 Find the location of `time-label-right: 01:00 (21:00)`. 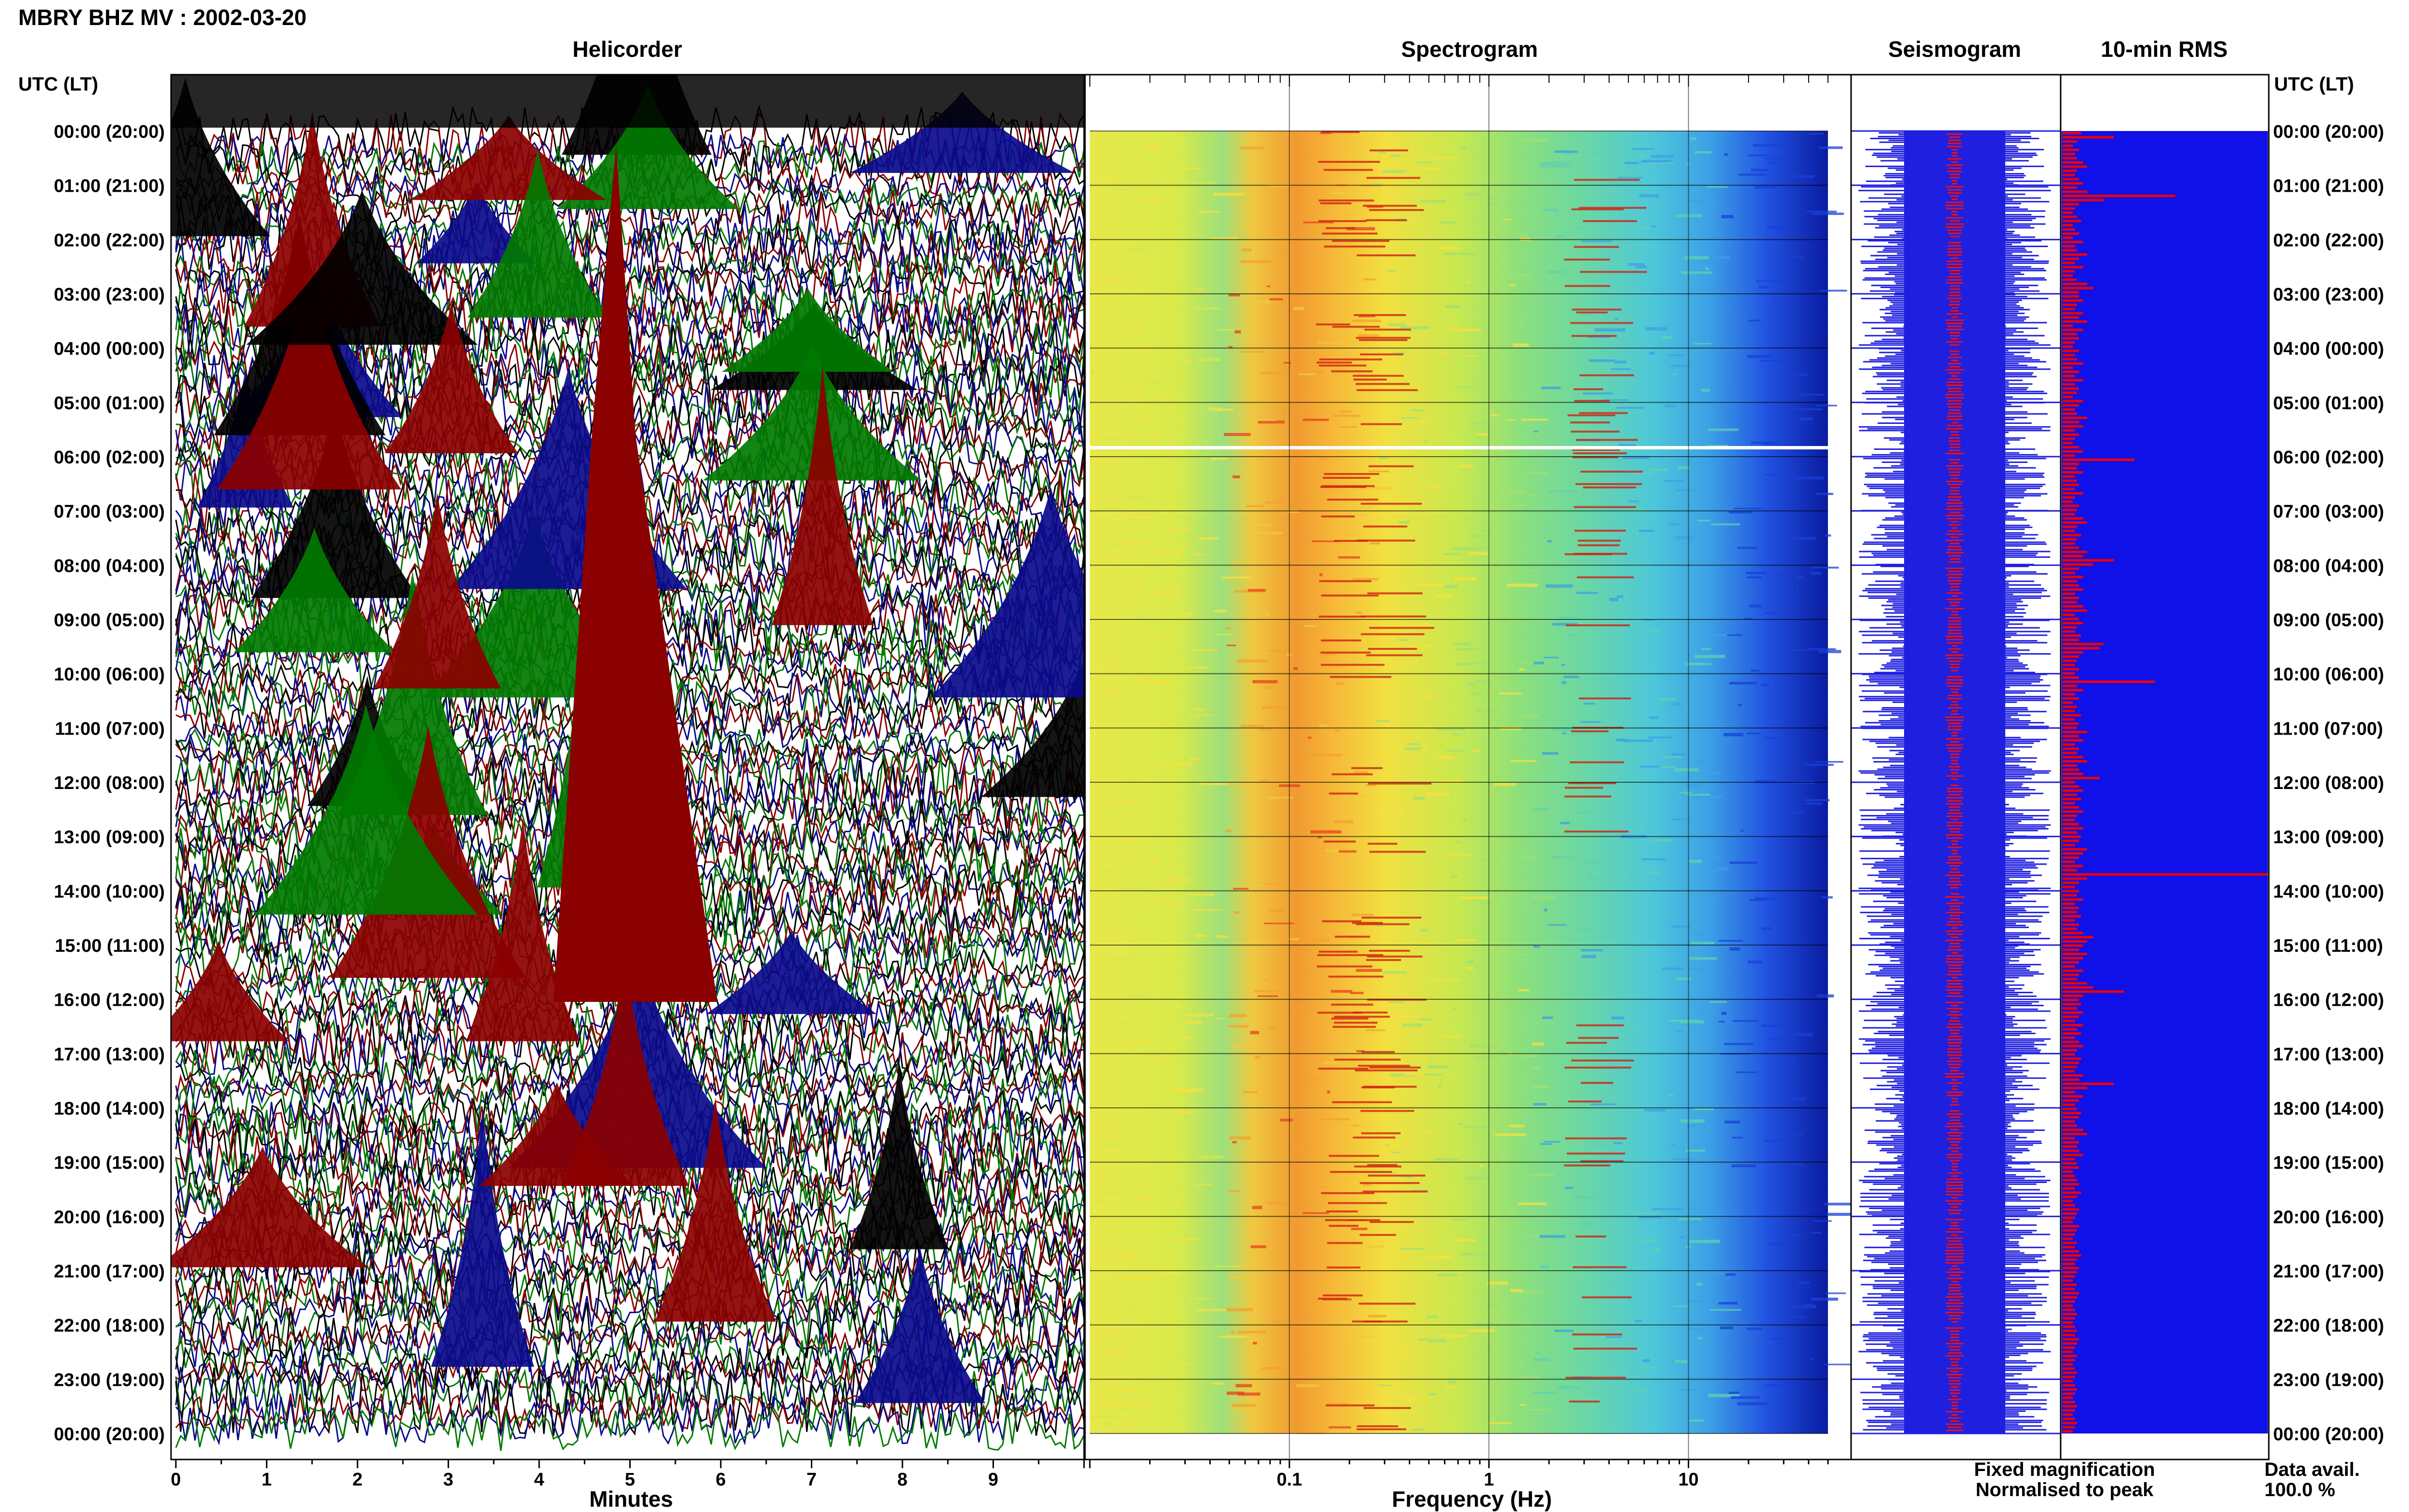

time-label-right: 01:00 (21:00) is located at coordinates (2328, 186).